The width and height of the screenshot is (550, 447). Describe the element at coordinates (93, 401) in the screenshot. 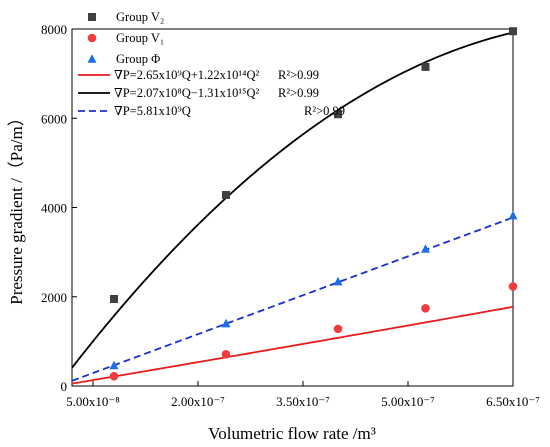

I see `x-tick-label: 5.00x10⁻⁸` at that location.